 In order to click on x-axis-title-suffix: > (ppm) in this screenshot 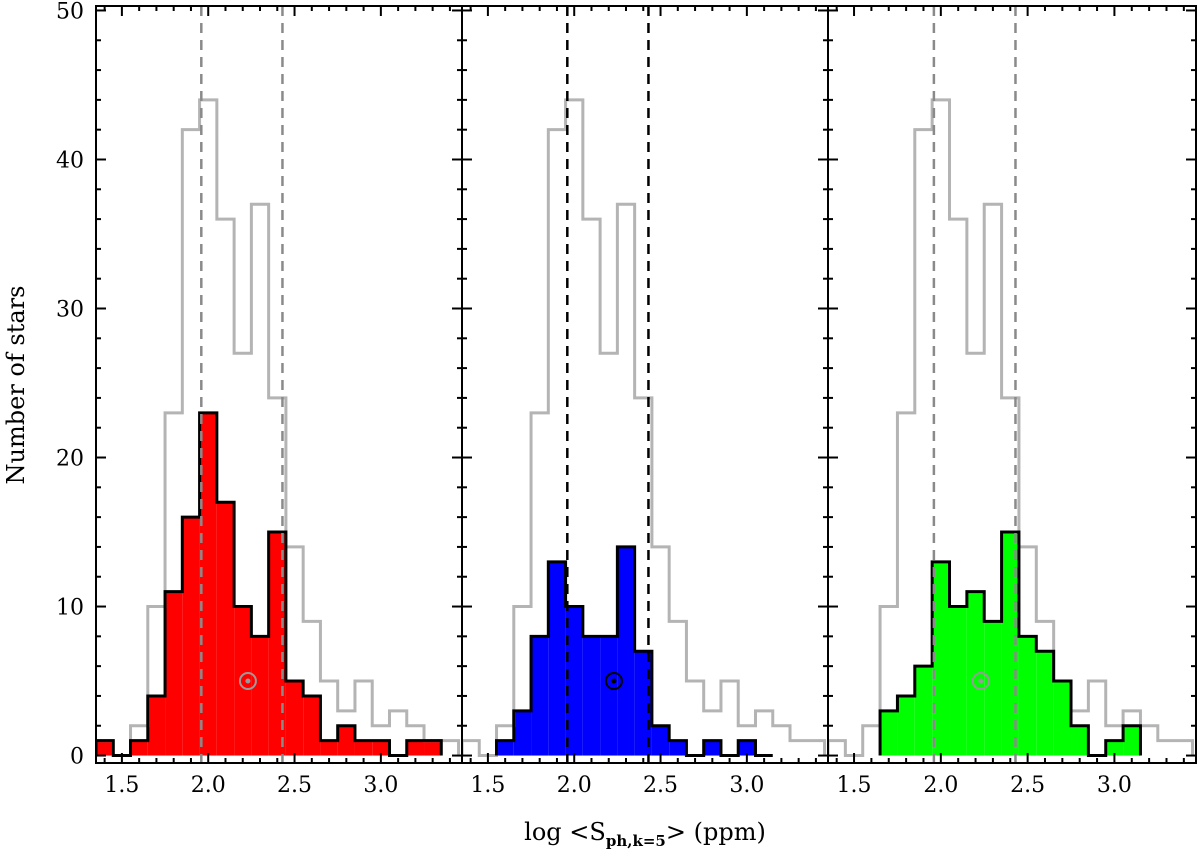, I will do `click(716, 832)`.